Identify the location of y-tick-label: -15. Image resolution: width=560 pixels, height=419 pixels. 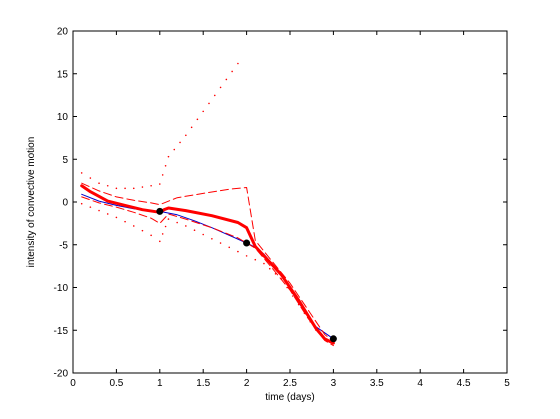
(61, 331).